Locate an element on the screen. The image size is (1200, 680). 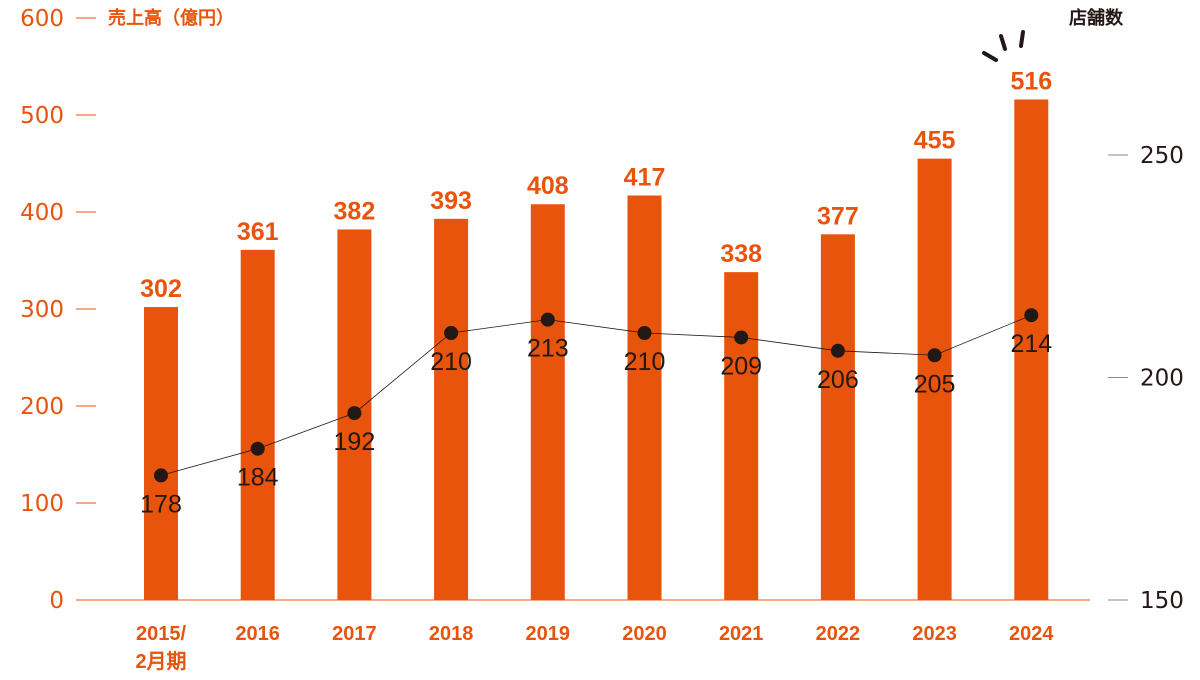
left-tick-label: 0 is located at coordinates (56, 601).